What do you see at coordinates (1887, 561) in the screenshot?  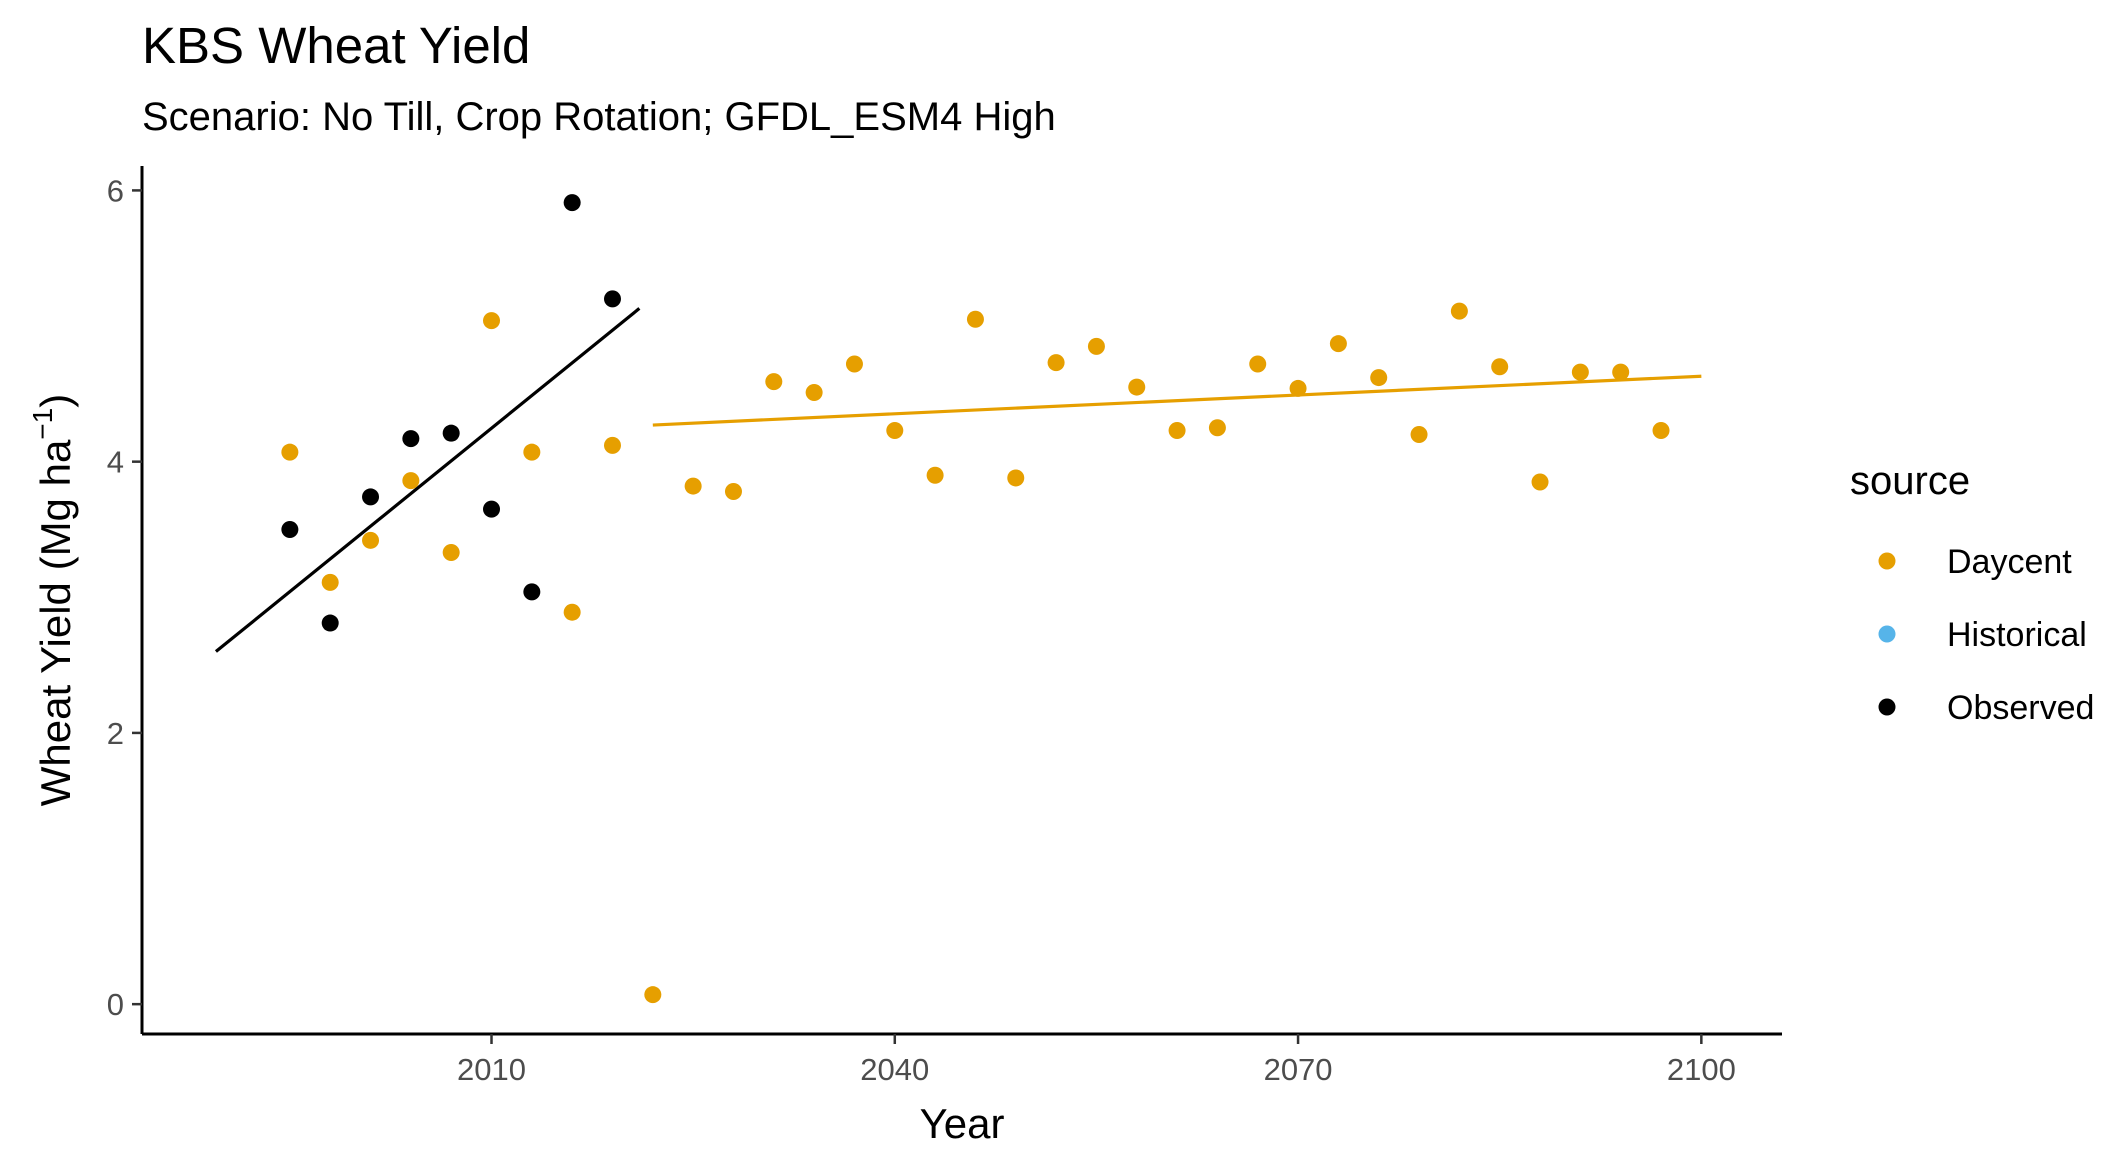 I see `legend-key-daycent` at bounding box center [1887, 561].